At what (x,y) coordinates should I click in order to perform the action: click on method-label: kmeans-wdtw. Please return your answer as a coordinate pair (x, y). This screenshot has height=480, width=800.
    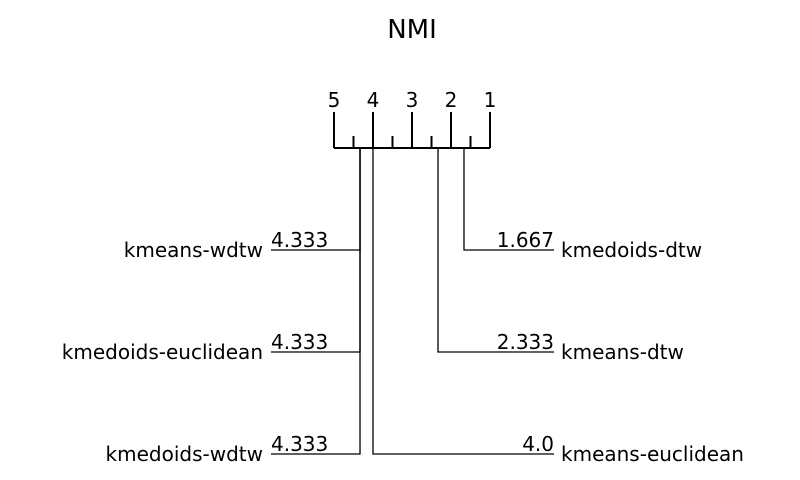
    Looking at the image, I should click on (193, 250).